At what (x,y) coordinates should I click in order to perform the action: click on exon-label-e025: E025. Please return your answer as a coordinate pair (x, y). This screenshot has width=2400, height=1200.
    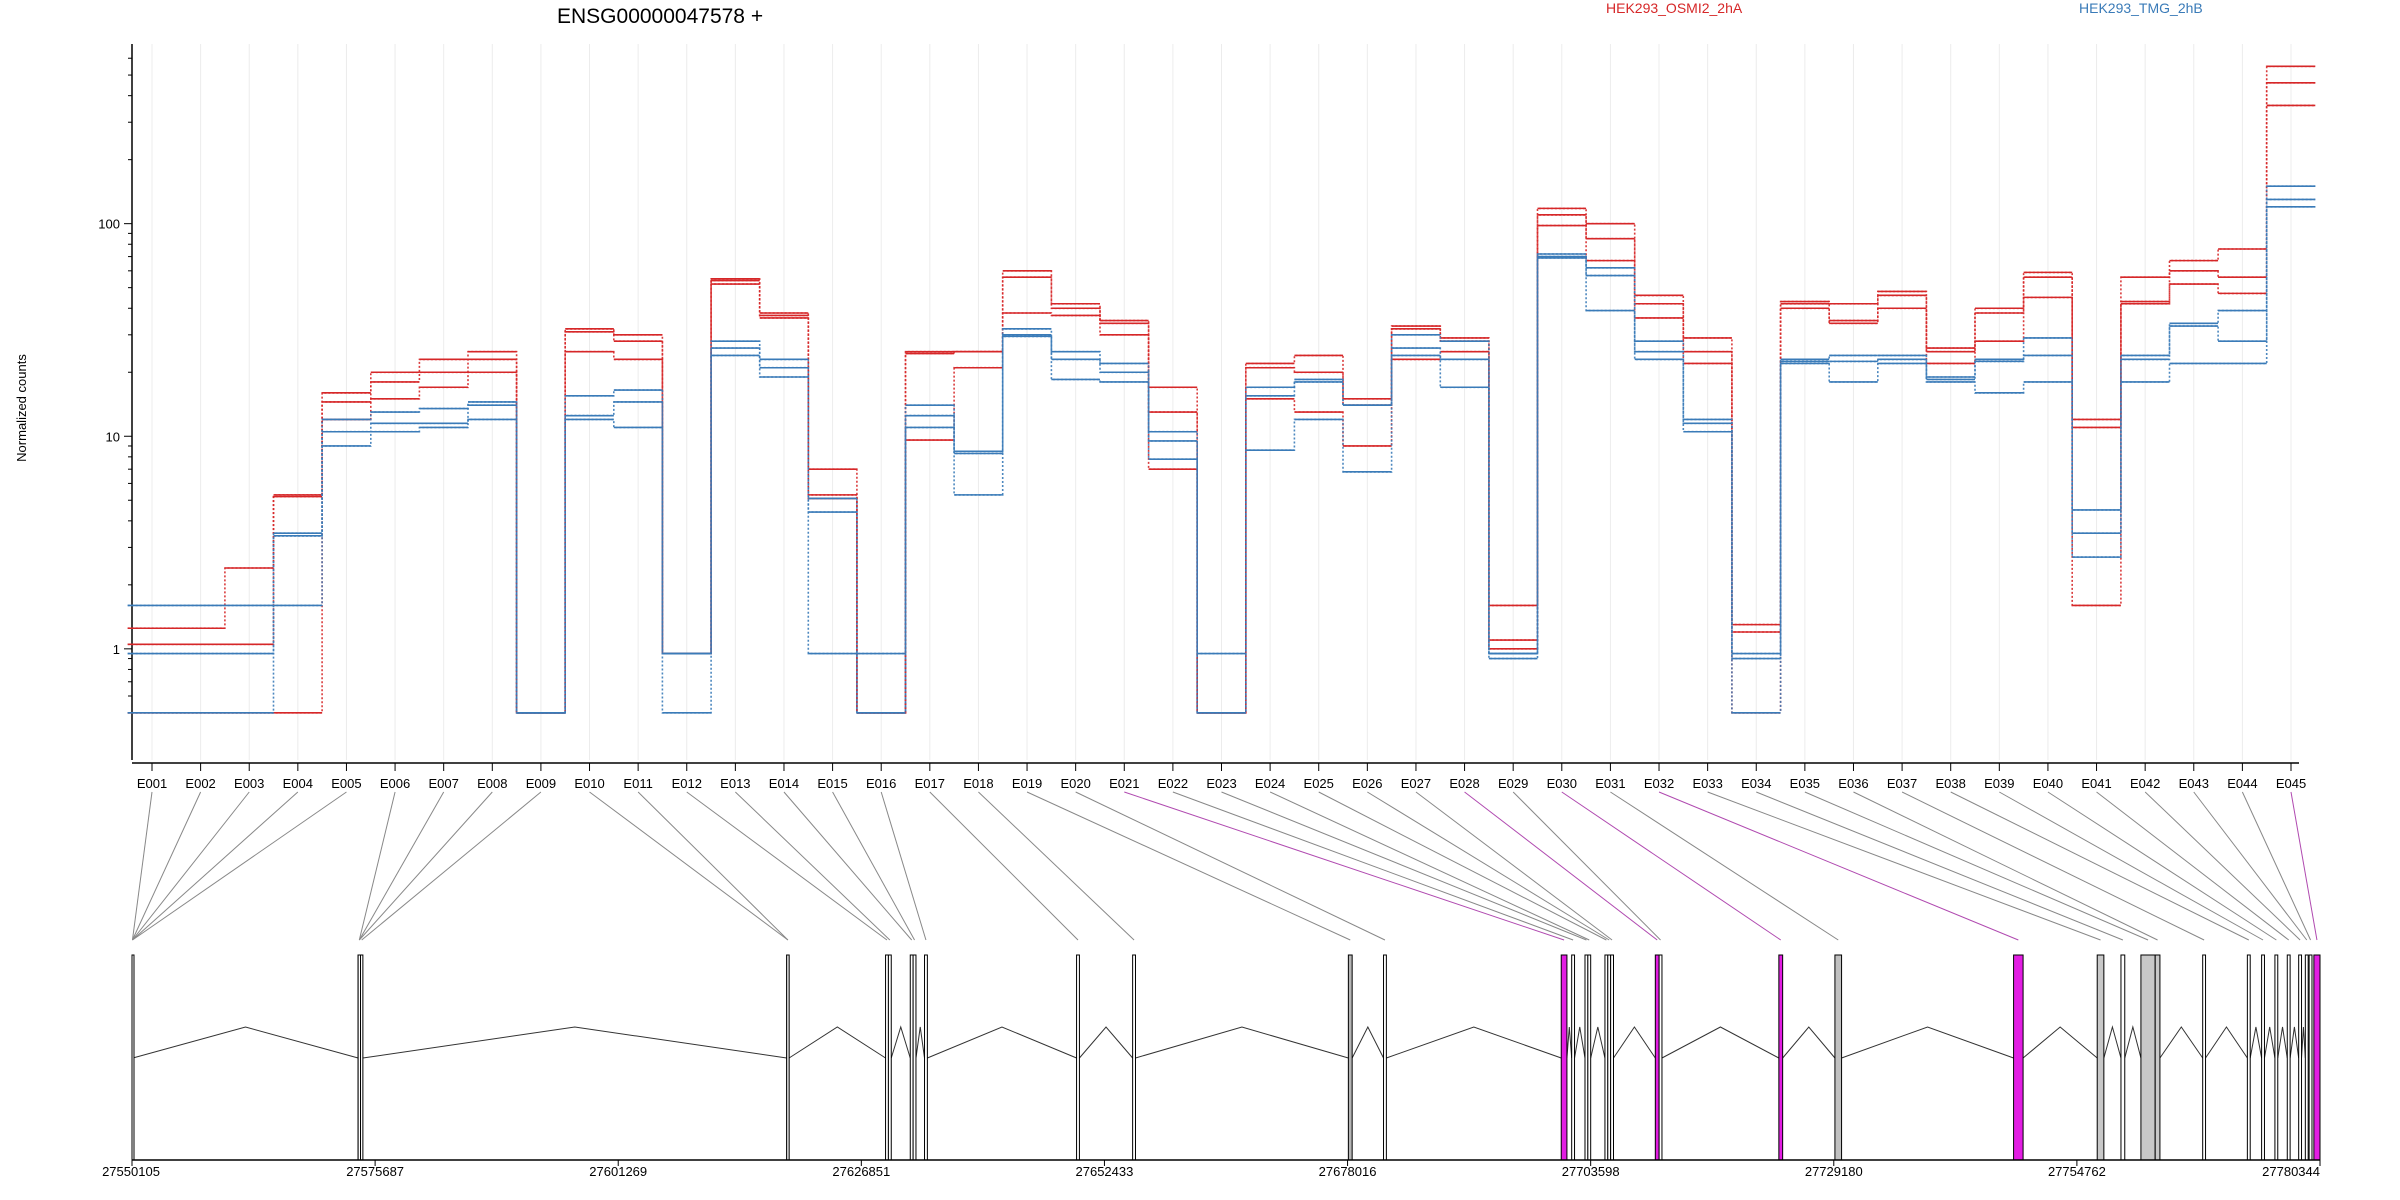
    Looking at the image, I should click on (1319, 783).